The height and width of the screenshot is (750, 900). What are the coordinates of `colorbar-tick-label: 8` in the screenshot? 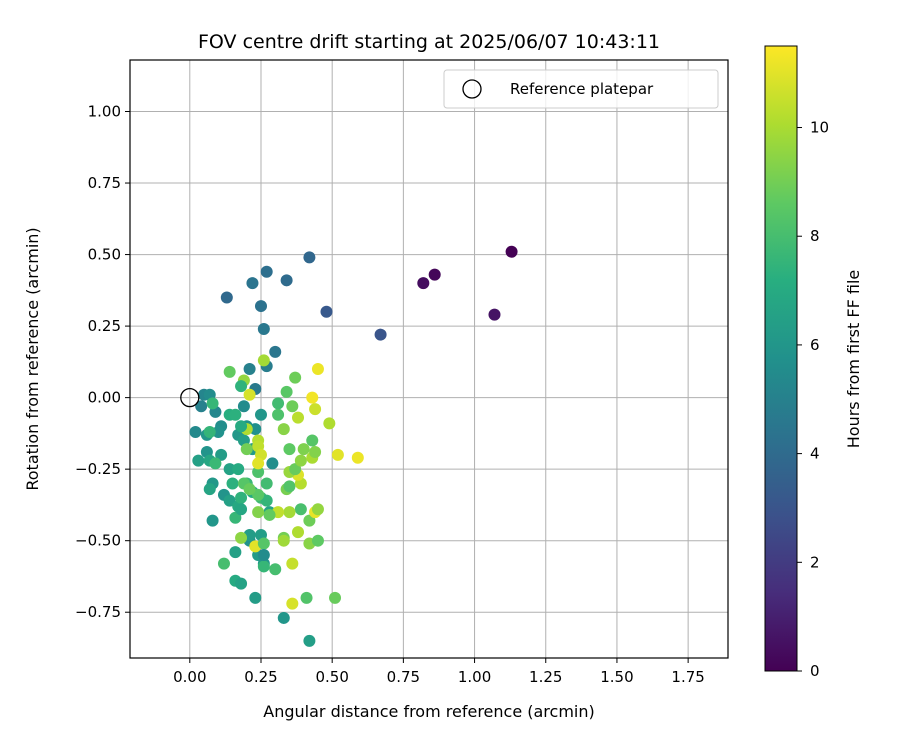 It's located at (815, 236).